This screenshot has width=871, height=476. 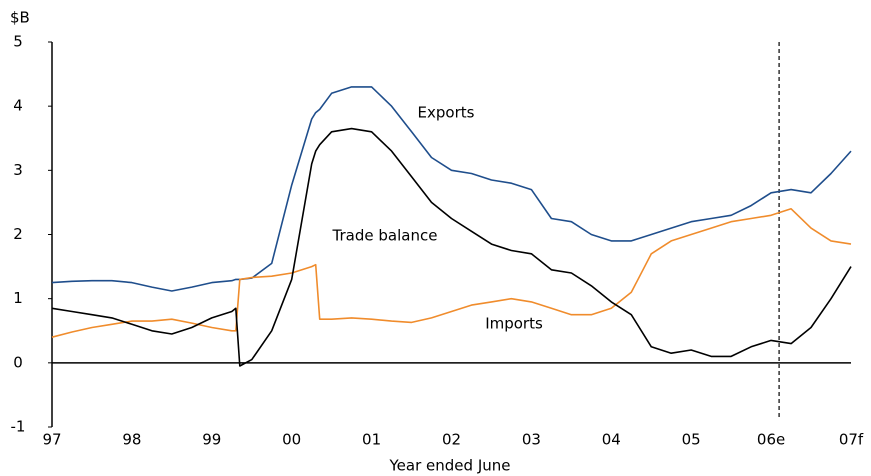 What do you see at coordinates (771, 440) in the screenshot?
I see `x-tick-label: 06e` at bounding box center [771, 440].